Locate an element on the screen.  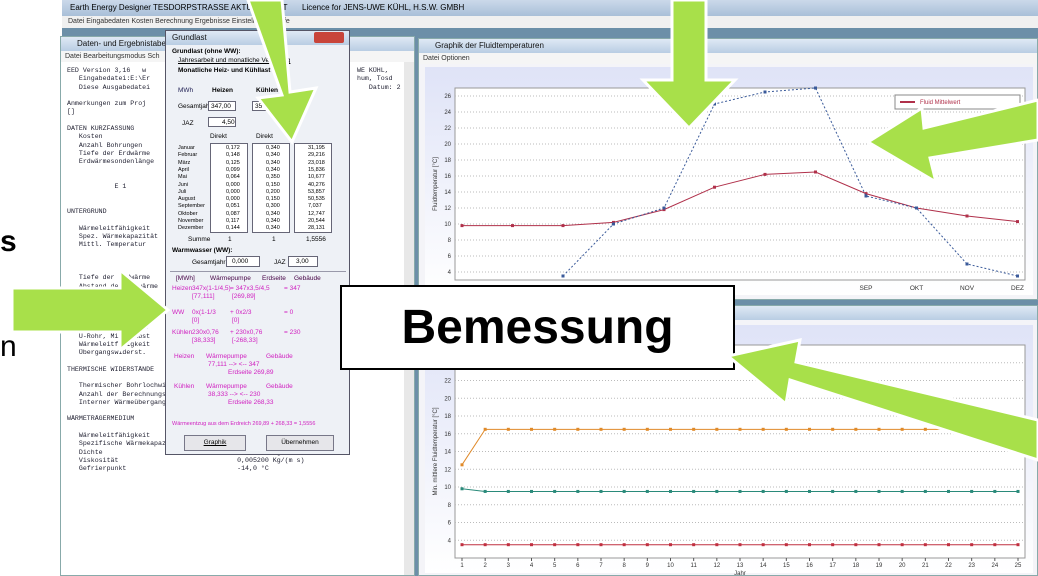
text-line: Diese Ausgabedatei is located at coordinates (109, 87).